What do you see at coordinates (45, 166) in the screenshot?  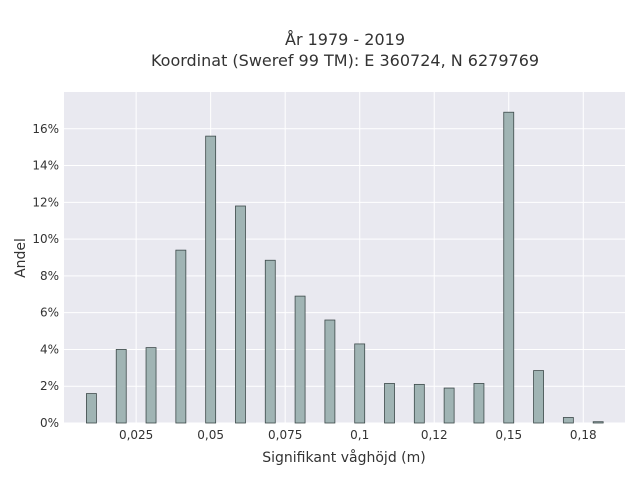 I see `y-tick-label: 14%` at bounding box center [45, 166].